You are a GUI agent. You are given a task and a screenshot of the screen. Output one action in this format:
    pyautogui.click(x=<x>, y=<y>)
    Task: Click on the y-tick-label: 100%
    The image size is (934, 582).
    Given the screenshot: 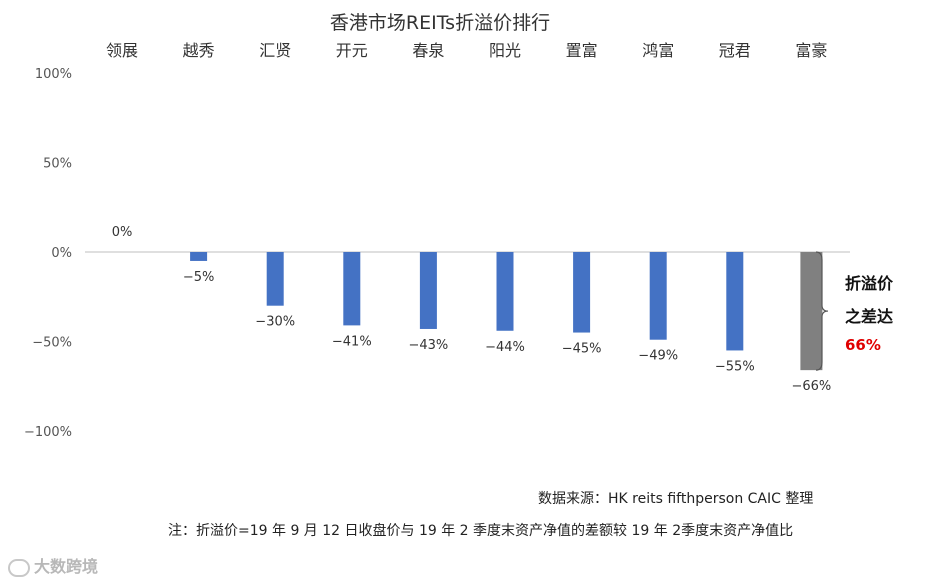 What is the action you would take?
    pyautogui.click(x=53, y=74)
    